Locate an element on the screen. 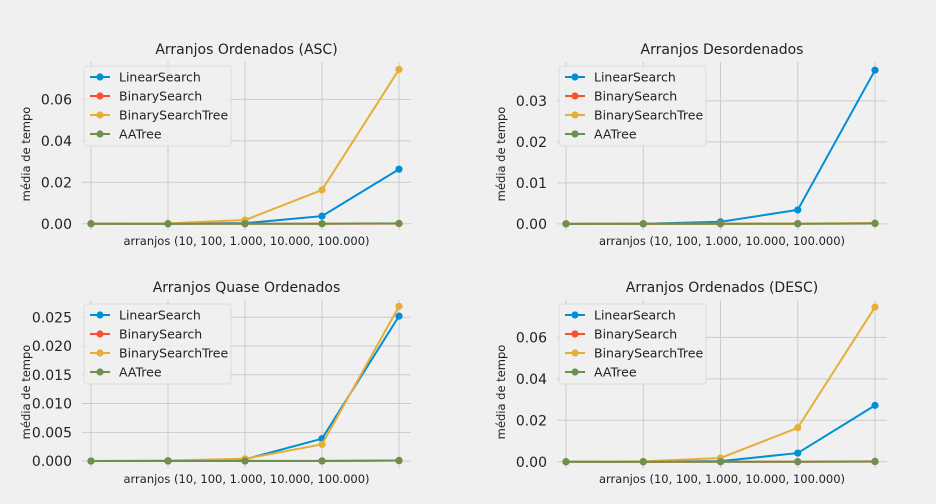  y-tick-label: 0.020 is located at coordinates (52, 347).